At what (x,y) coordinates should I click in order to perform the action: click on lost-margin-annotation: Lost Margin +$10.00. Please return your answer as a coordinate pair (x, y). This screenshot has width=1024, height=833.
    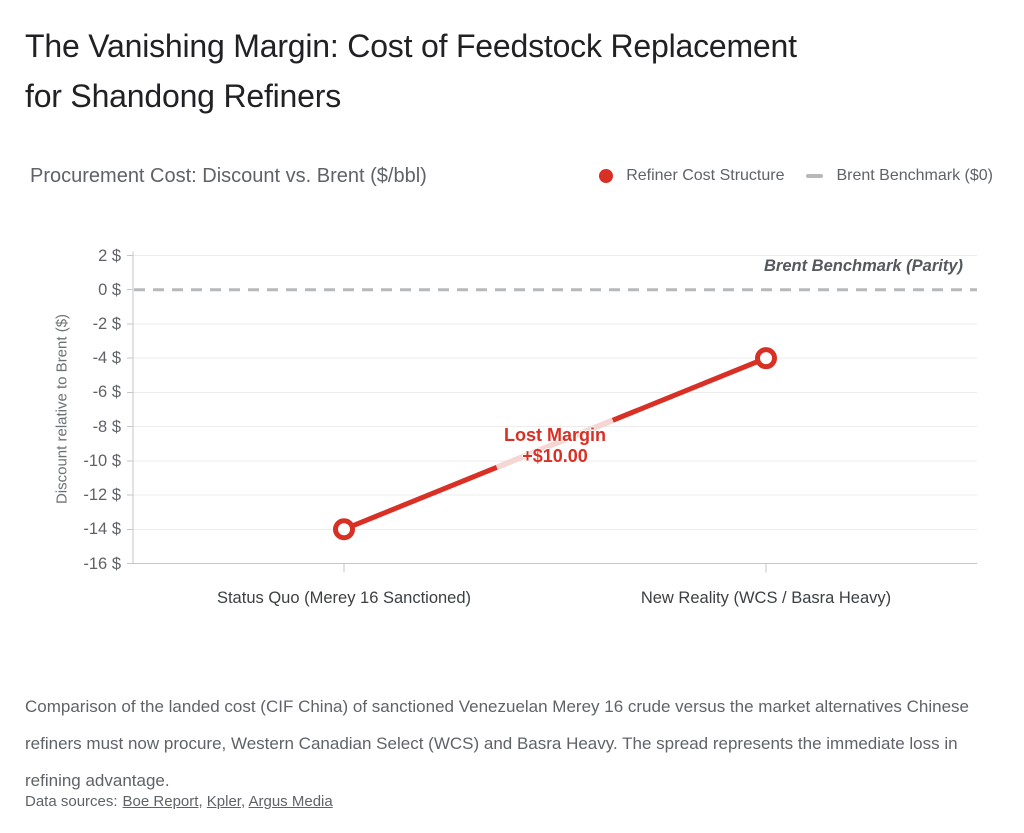
    Looking at the image, I should click on (555, 446).